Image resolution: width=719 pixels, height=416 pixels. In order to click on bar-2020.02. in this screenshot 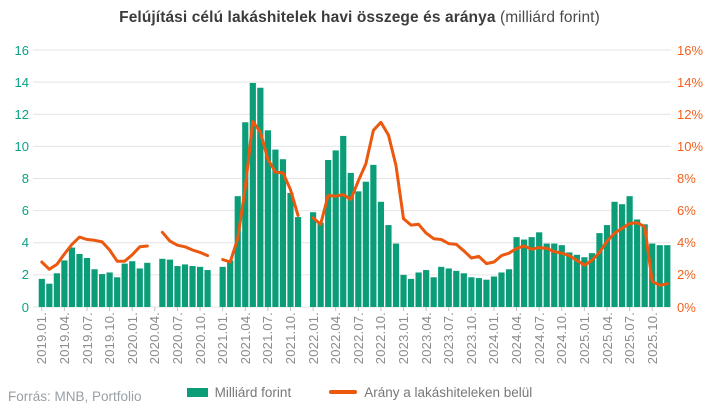, I will do `click(139, 287)`.